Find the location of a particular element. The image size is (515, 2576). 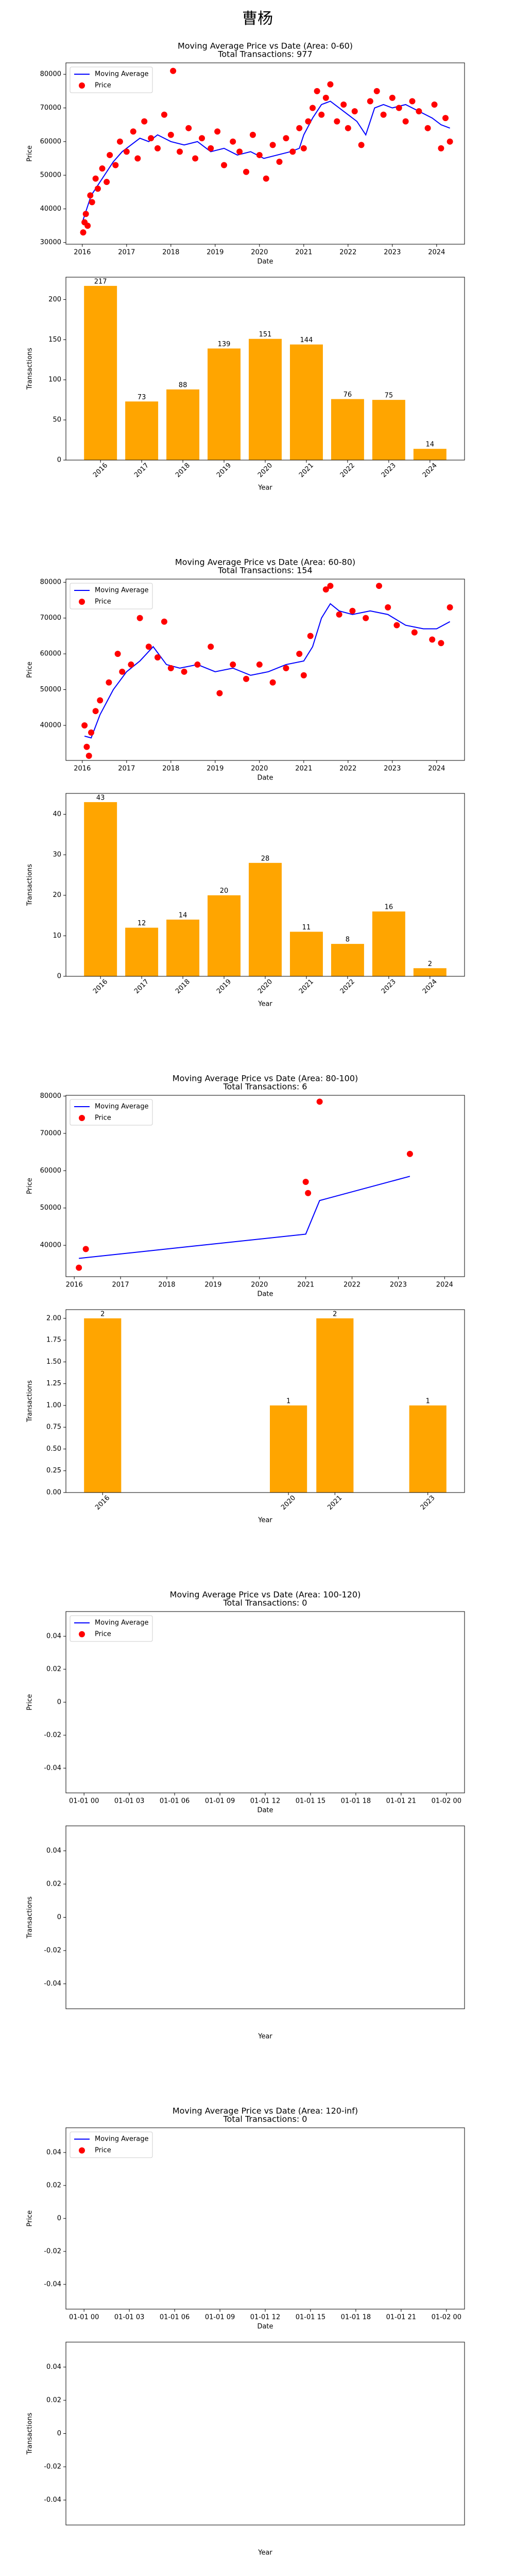

bar-value-label: 139 is located at coordinates (225, 344).